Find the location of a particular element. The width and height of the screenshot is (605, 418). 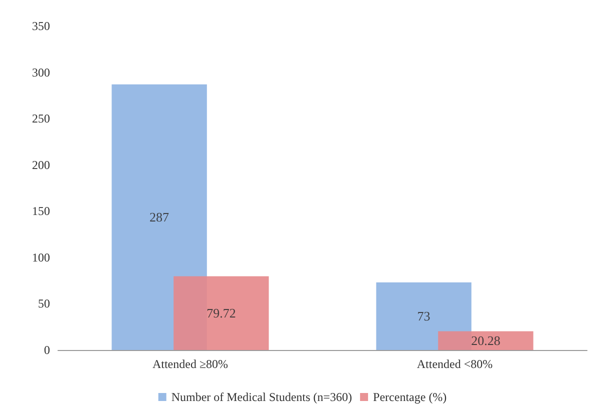

y-tick-label: 100 is located at coordinates (41, 257).